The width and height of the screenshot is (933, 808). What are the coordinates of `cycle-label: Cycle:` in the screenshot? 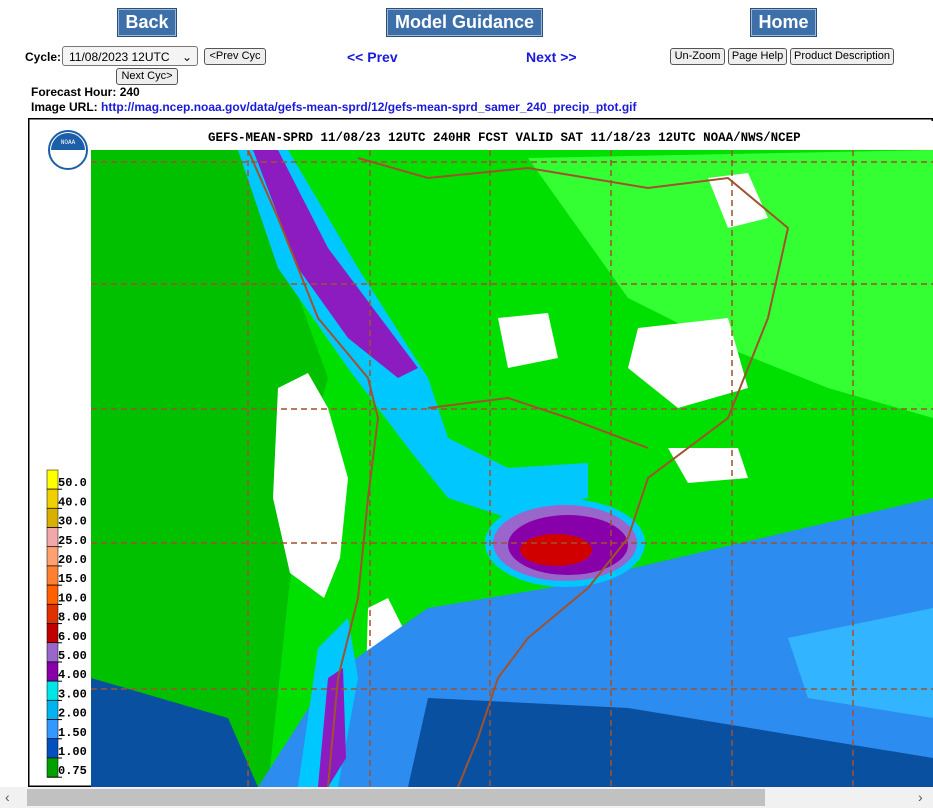 It's located at (43, 57).